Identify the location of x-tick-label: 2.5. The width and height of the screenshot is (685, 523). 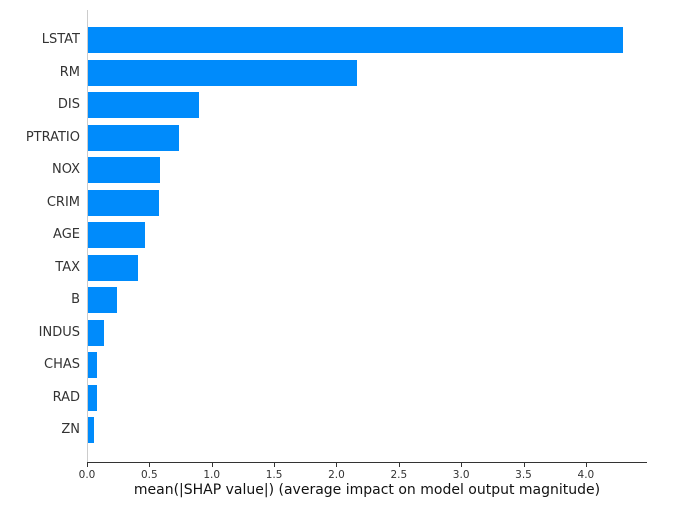
(399, 475).